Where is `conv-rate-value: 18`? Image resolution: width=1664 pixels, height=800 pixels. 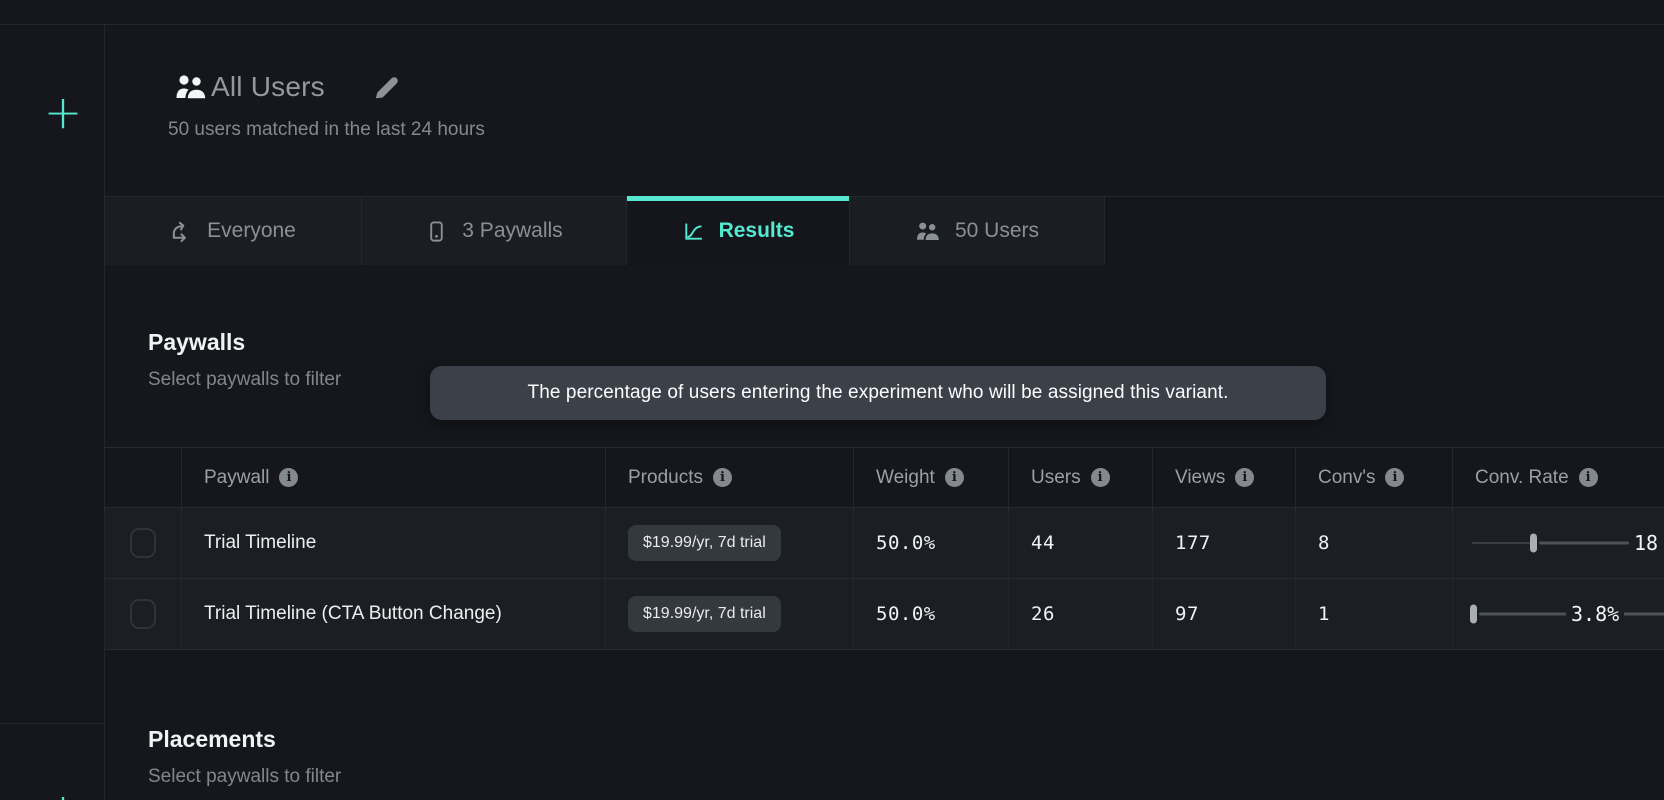 conv-rate-value: 18 is located at coordinates (1646, 543).